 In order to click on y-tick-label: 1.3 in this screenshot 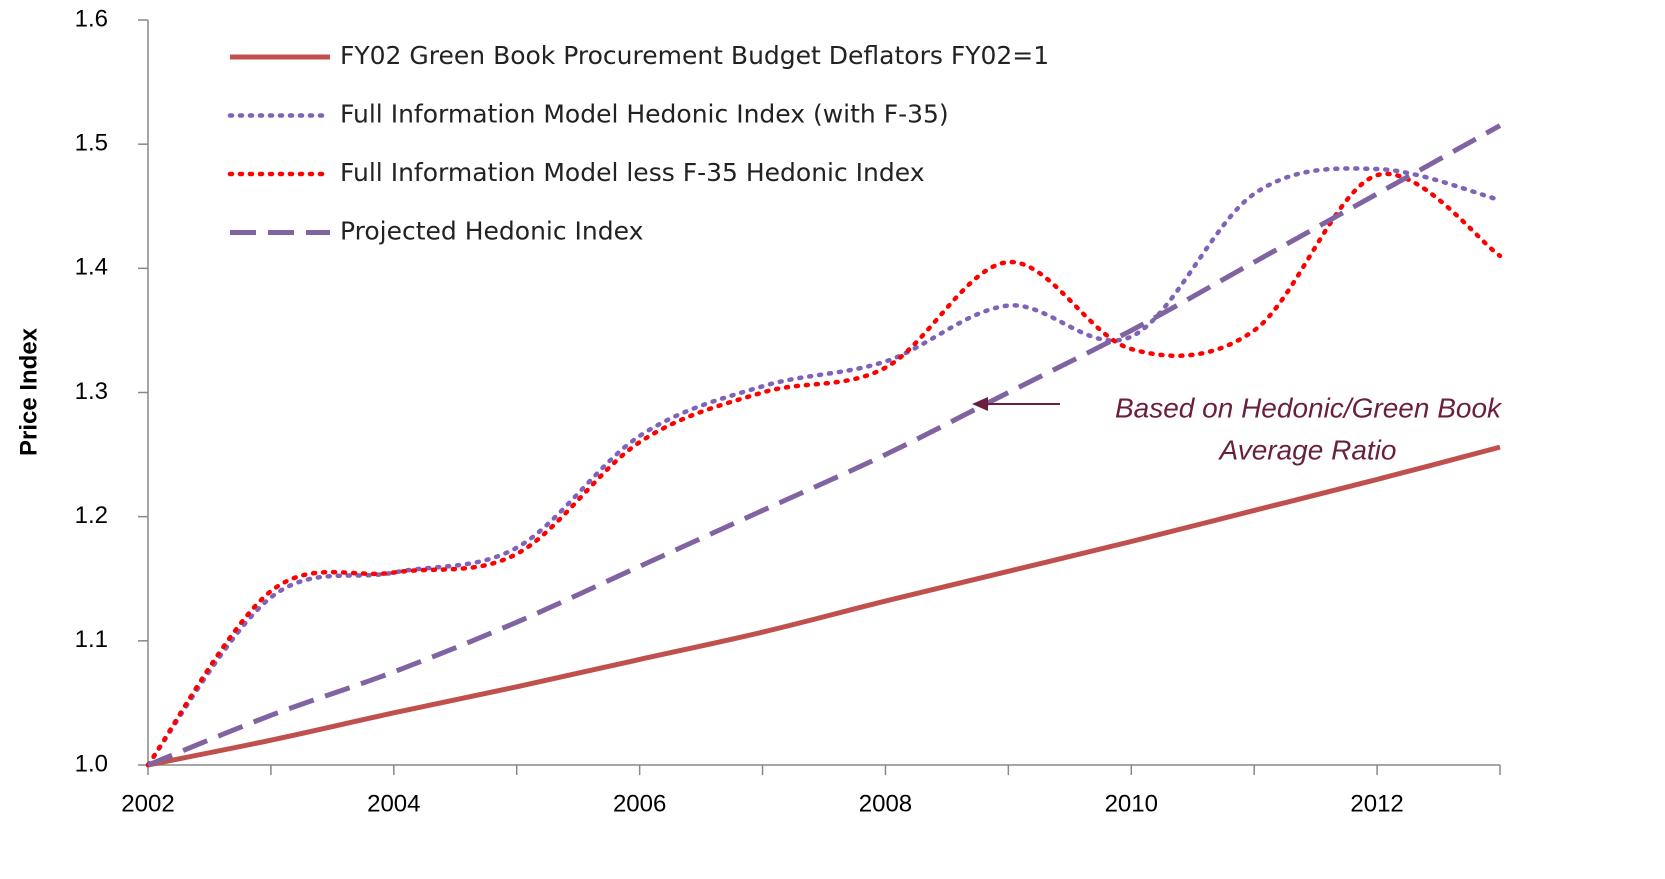, I will do `click(91, 391)`.